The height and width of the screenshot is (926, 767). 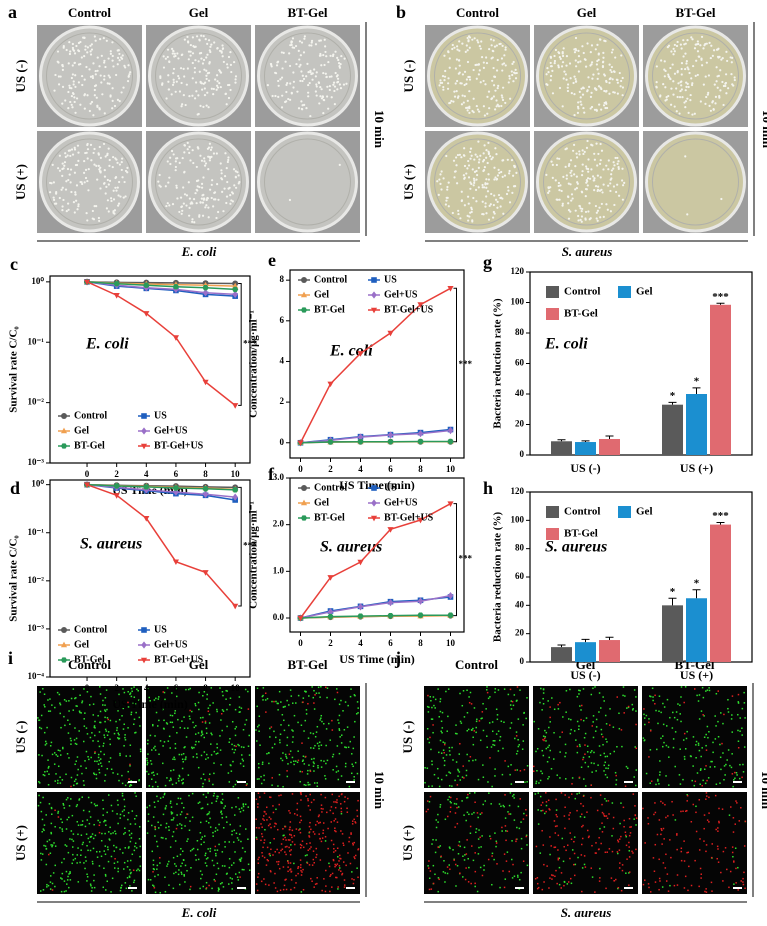 What do you see at coordinates (304, 310) in the screenshot?
I see `legend-marker` at bounding box center [304, 310].